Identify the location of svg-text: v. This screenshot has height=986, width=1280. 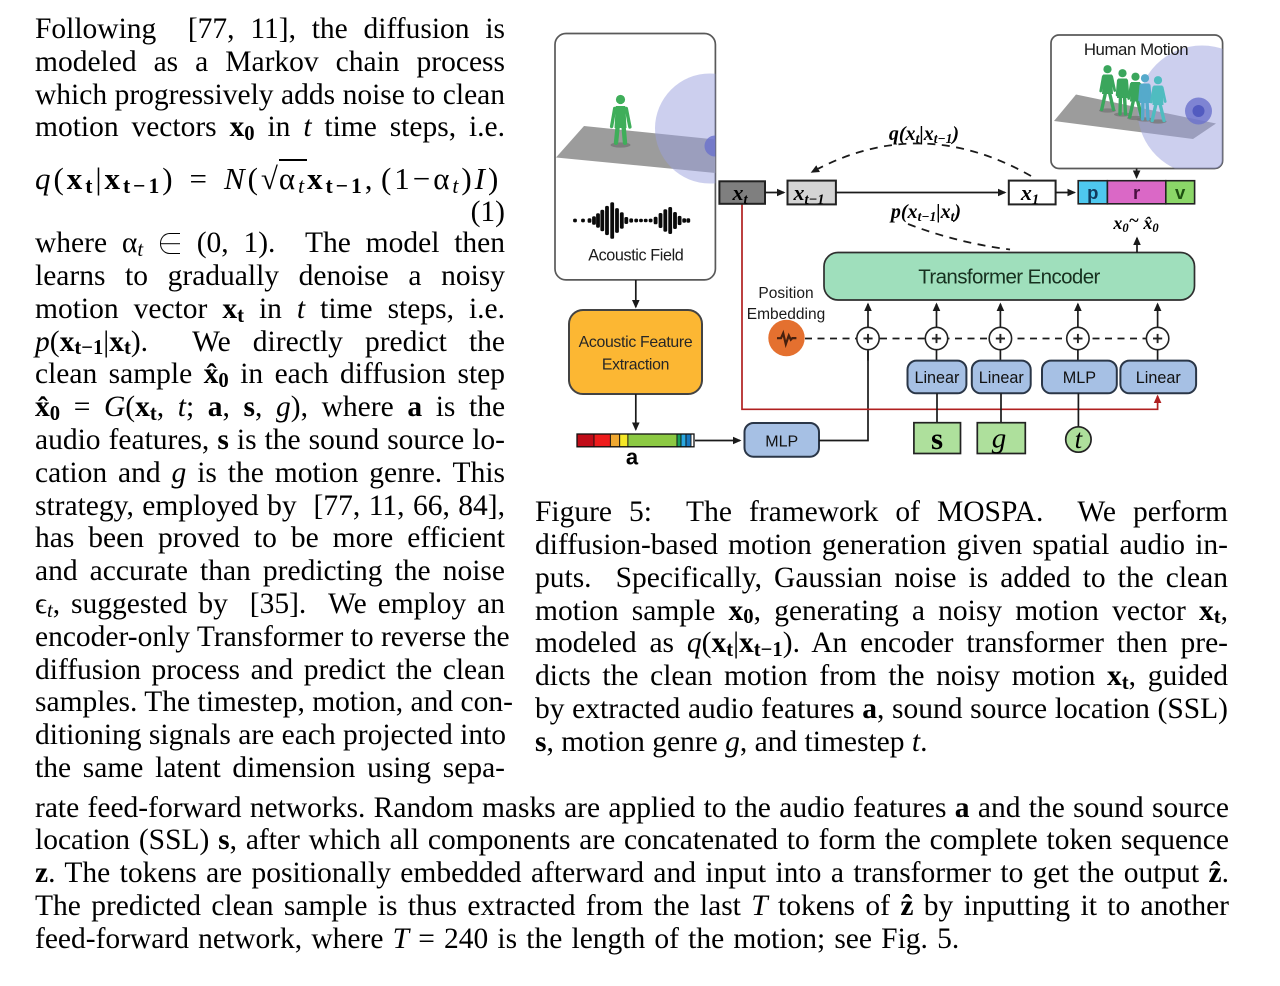
(1180, 192).